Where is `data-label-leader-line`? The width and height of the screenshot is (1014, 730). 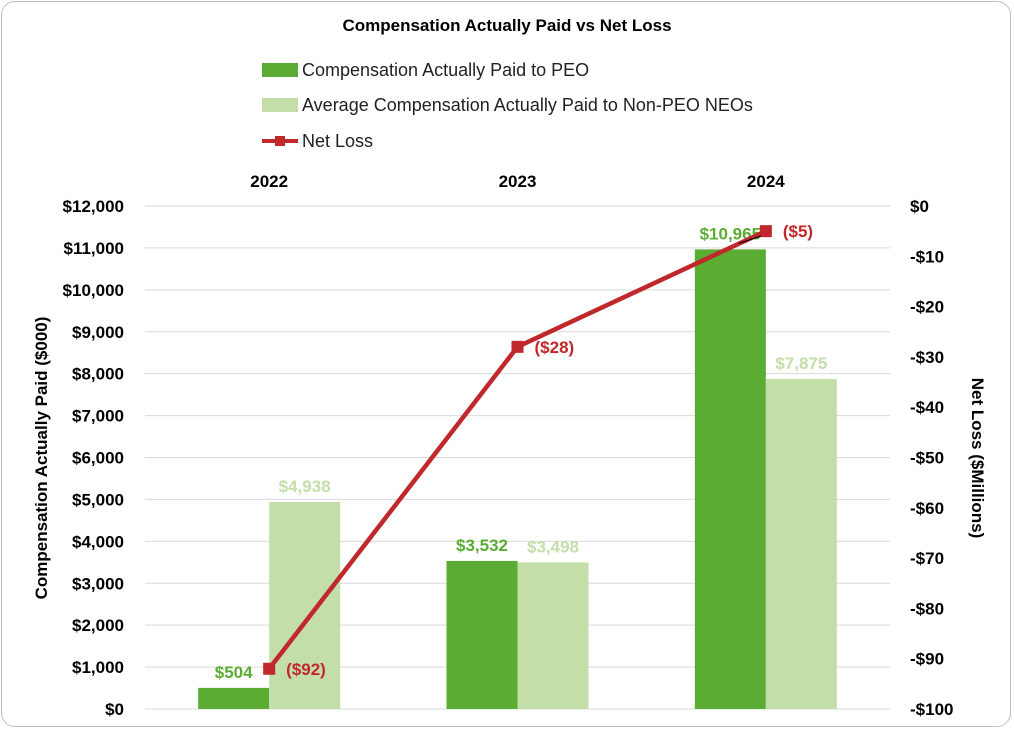
data-label-leader-line is located at coordinates (749, 239).